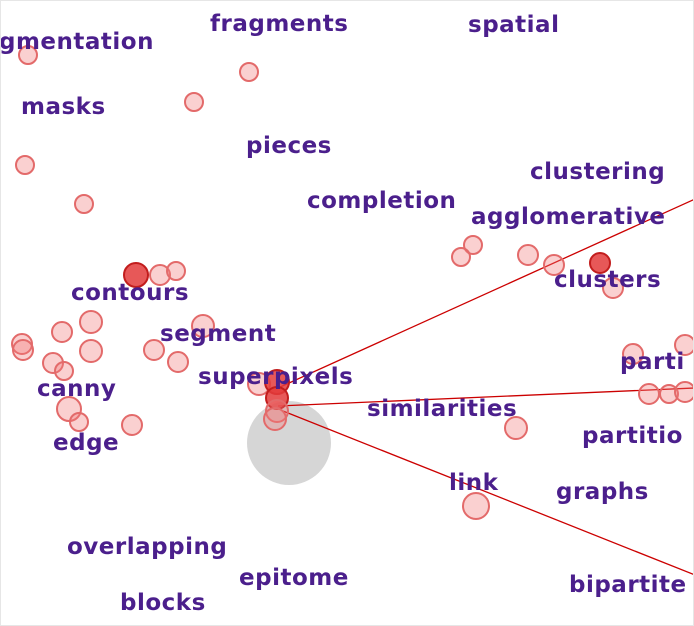 This screenshot has height=626, width=694. What do you see at coordinates (276, 377) in the screenshot?
I see `word-label-superpixels: superpixels` at bounding box center [276, 377].